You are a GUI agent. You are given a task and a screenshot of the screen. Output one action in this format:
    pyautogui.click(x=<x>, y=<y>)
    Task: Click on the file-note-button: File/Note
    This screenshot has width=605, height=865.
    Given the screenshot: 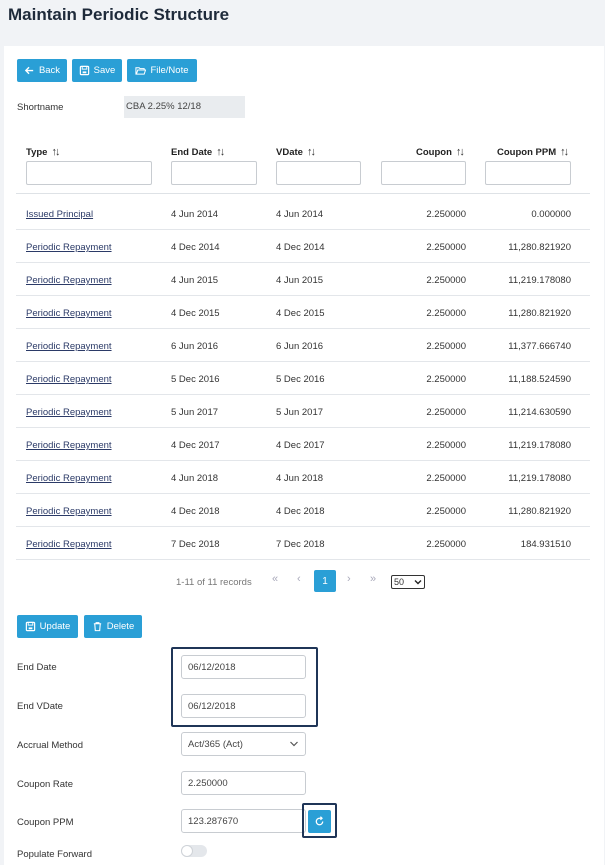 What is the action you would take?
    pyautogui.click(x=162, y=70)
    